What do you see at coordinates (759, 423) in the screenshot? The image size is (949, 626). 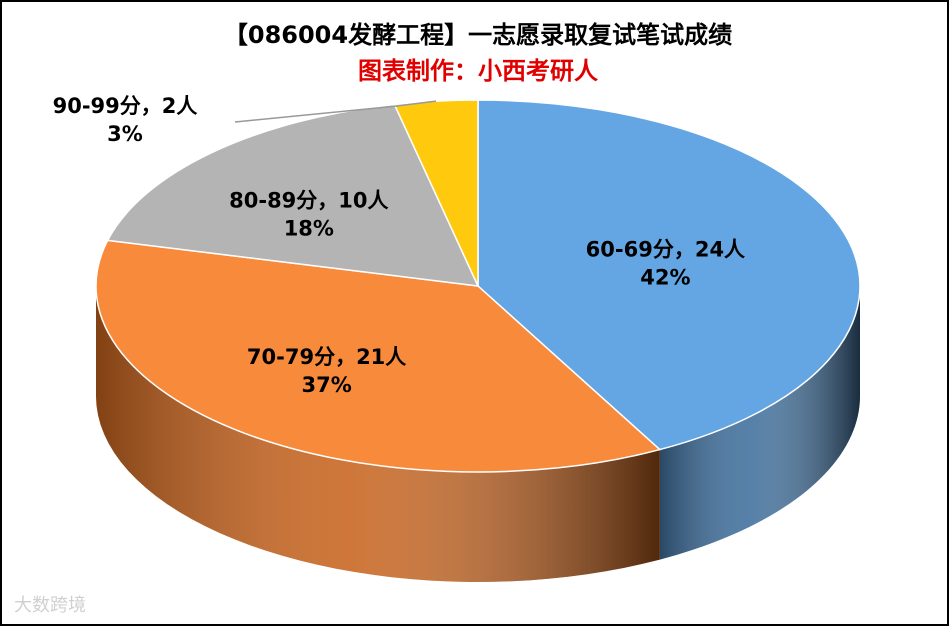 I see `pie-side-shade` at bounding box center [759, 423].